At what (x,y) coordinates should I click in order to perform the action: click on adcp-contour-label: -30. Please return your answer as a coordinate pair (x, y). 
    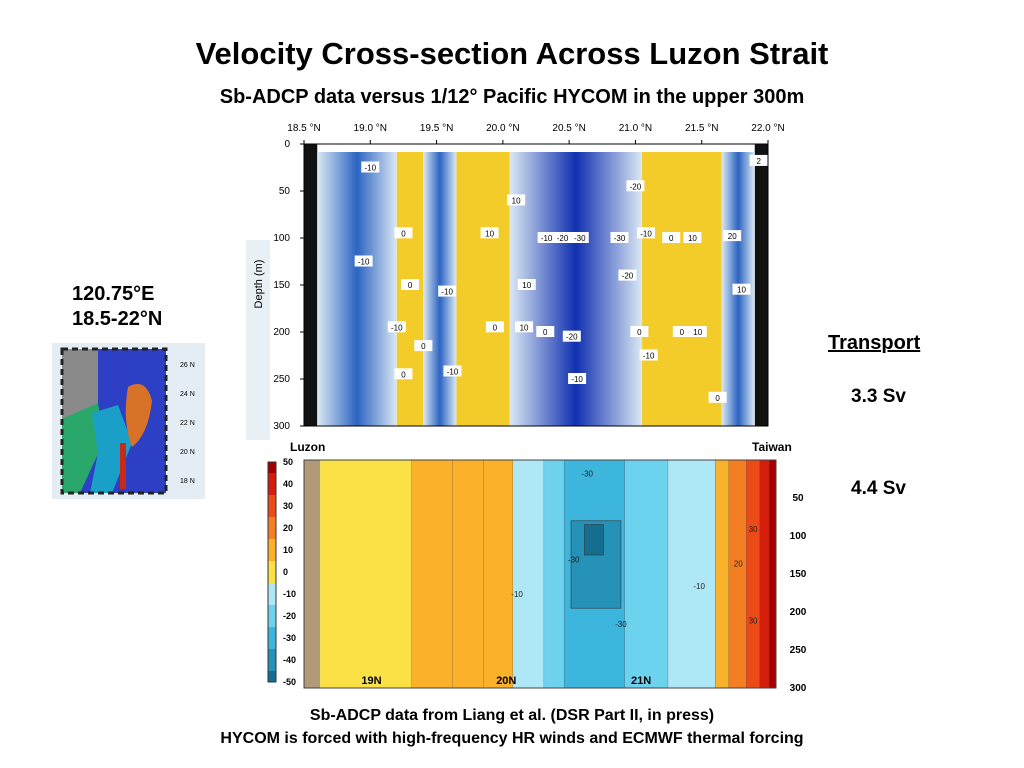
    Looking at the image, I should click on (580, 238).